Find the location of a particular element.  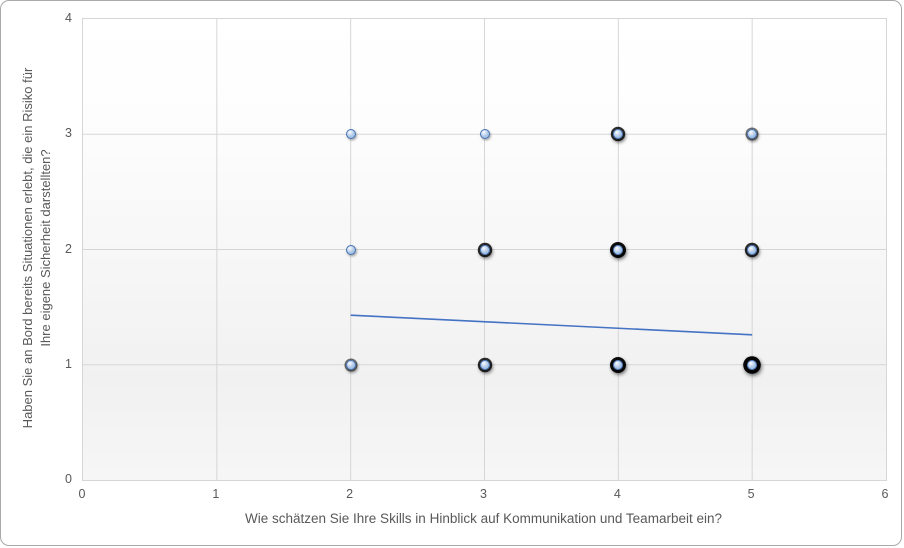

data-point-x3-y3 is located at coordinates (484, 134).